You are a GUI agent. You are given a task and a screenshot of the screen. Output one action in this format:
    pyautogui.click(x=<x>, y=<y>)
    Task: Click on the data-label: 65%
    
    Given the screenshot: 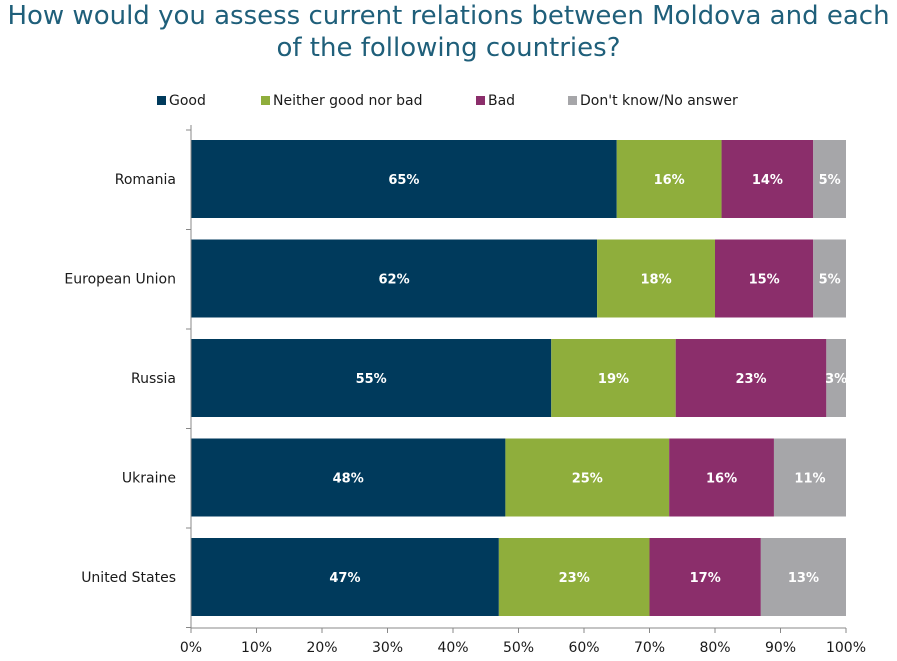 What is the action you would take?
    pyautogui.click(x=403, y=180)
    